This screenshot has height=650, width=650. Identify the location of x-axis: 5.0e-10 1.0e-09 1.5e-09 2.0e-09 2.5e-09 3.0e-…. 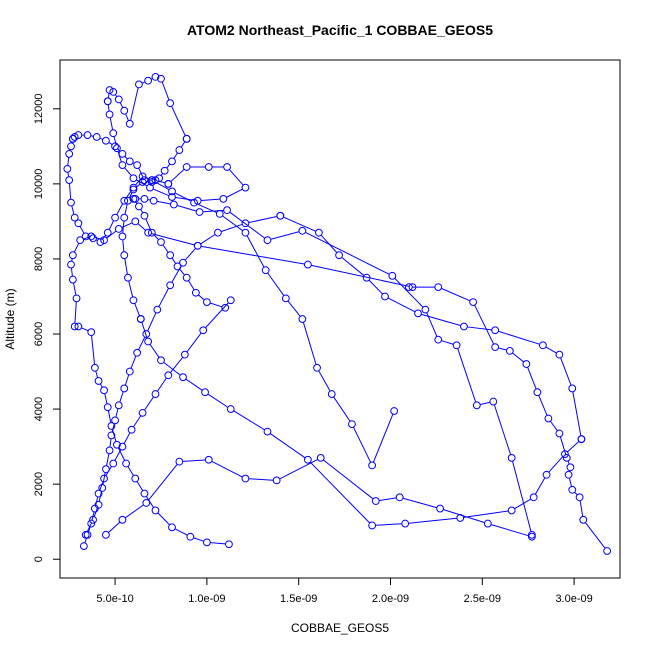
(344, 591).